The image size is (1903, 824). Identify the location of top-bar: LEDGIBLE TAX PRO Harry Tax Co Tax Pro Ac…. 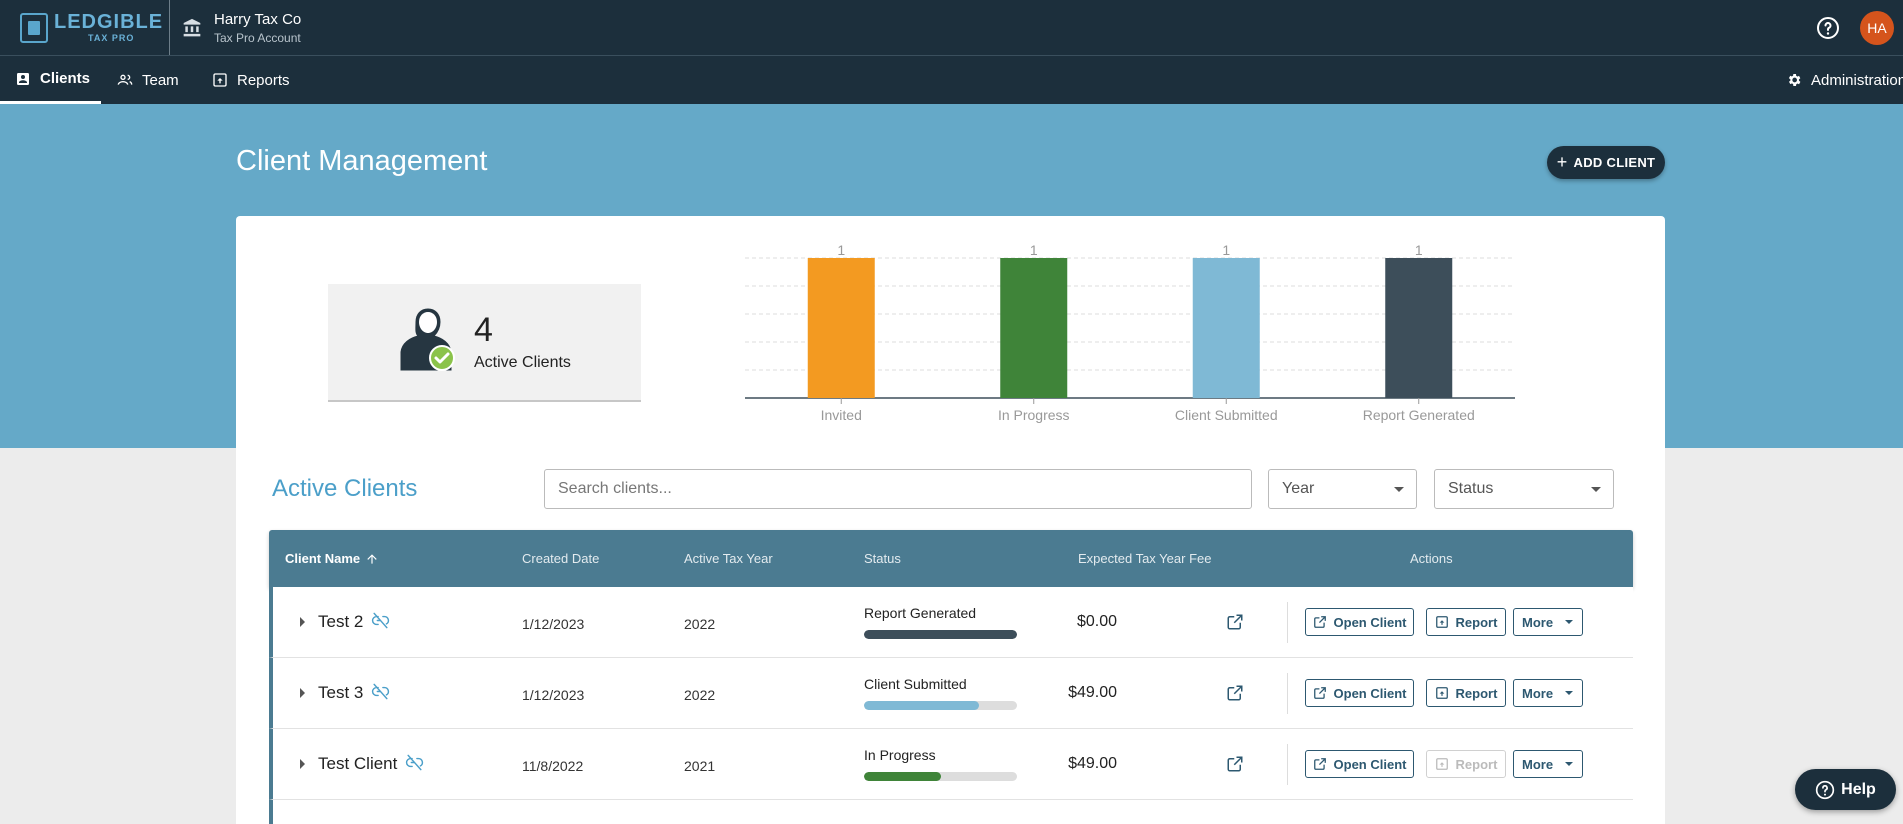
(951, 27).